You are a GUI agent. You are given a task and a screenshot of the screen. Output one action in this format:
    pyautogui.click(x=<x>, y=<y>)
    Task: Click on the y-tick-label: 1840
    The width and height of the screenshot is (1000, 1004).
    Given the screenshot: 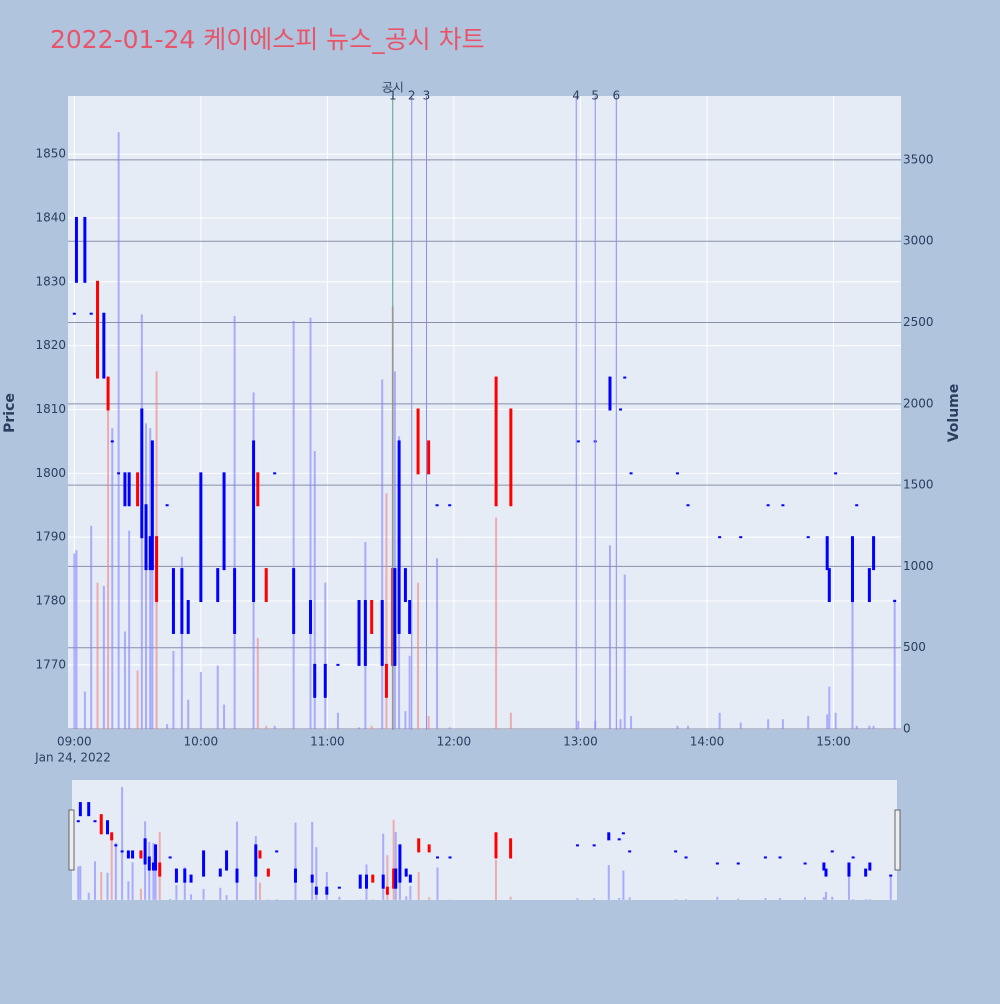 What is the action you would take?
    pyautogui.click(x=50, y=217)
    